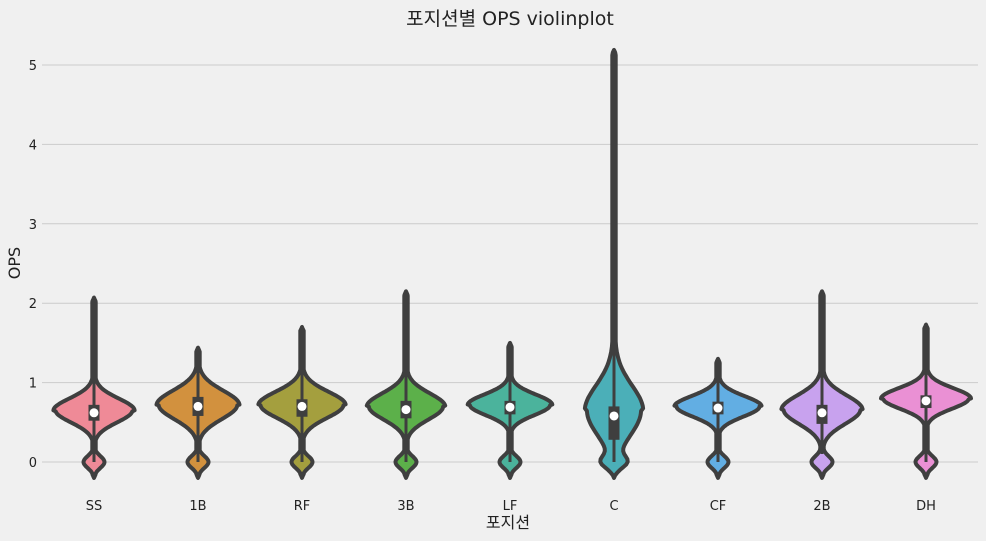 The image size is (986, 541). I want to click on violin-RF, so click(302, 402).